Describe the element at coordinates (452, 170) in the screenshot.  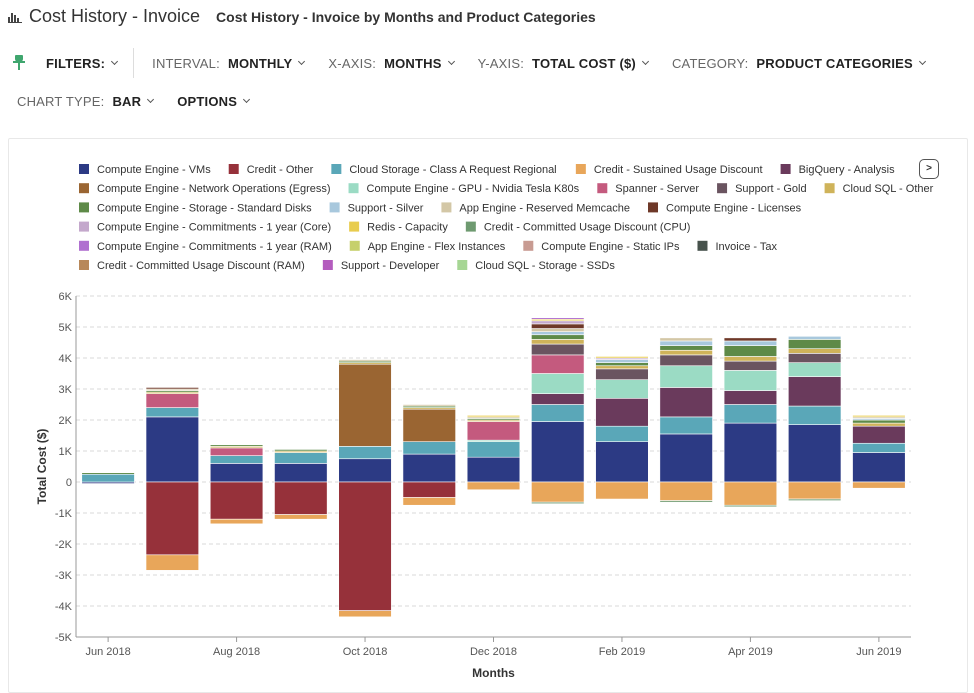
I see `legend-label: Cloud Storage - Class A Request Regional` at that location.